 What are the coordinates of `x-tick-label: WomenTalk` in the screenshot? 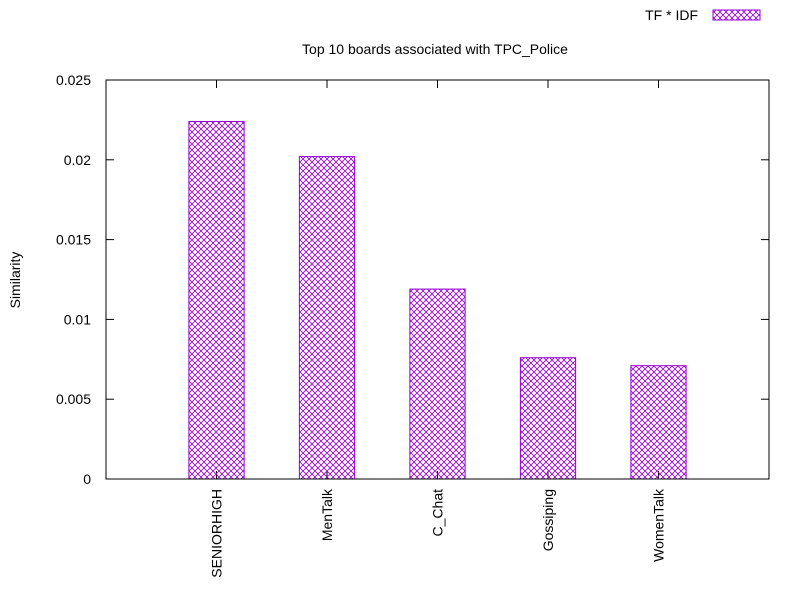 It's located at (659, 525).